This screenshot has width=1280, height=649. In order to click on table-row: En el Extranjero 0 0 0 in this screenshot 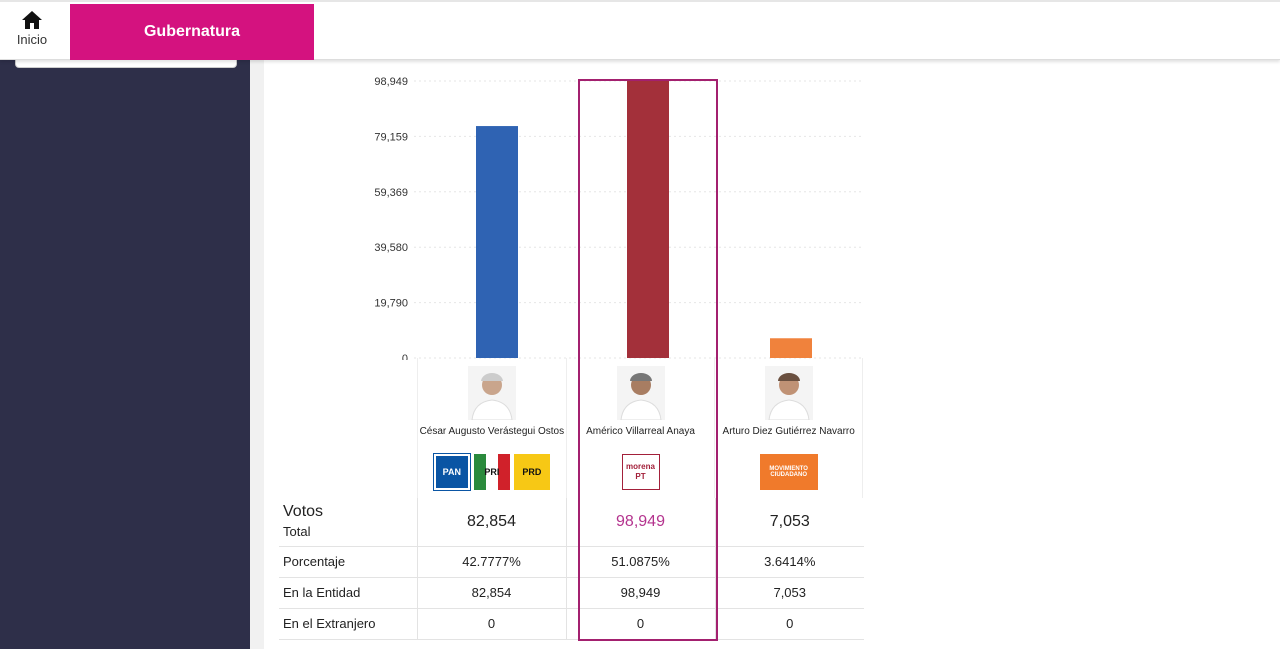, I will do `click(571, 624)`.